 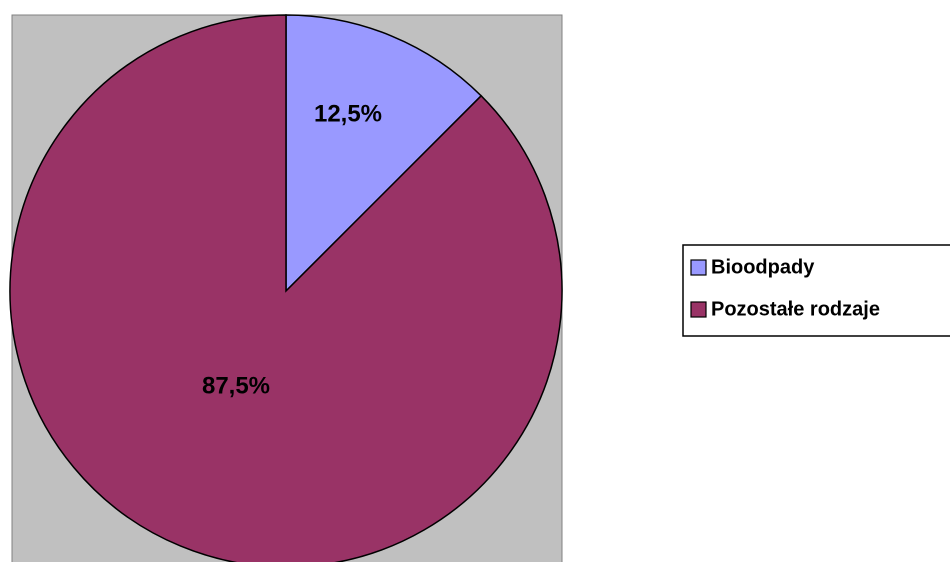 What do you see at coordinates (816, 290) in the screenshot?
I see `legend` at bounding box center [816, 290].